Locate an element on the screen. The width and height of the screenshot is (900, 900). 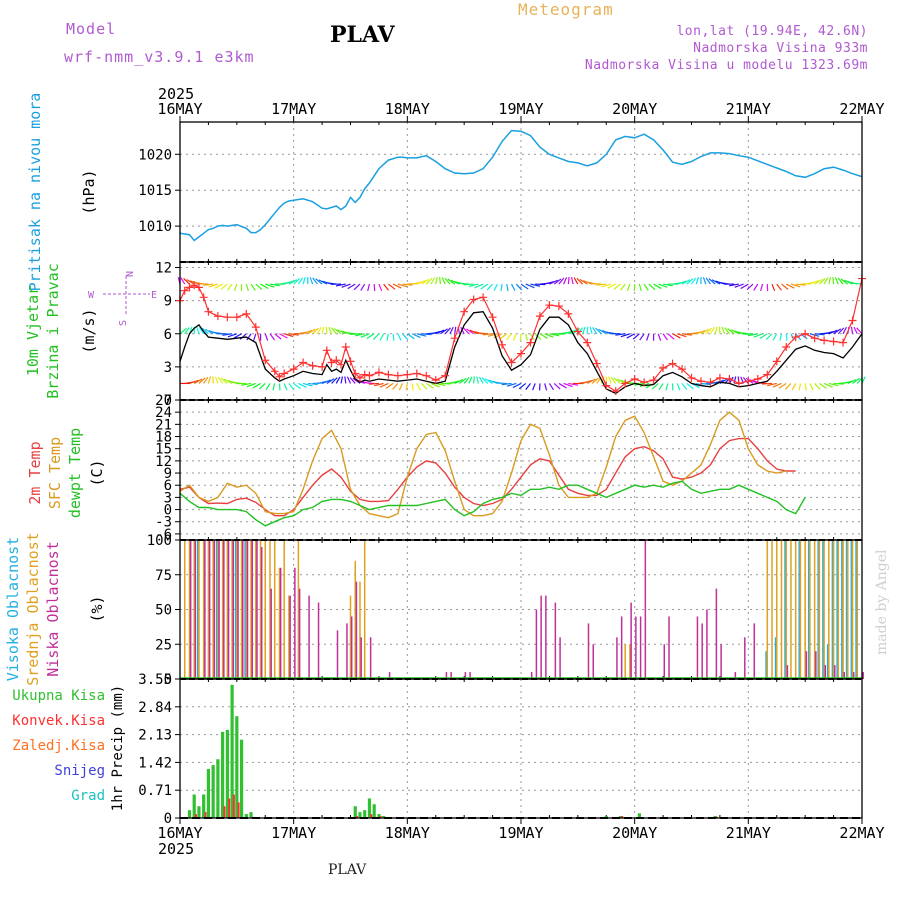
y-tick-label: 6 is located at coordinates (168, 335).